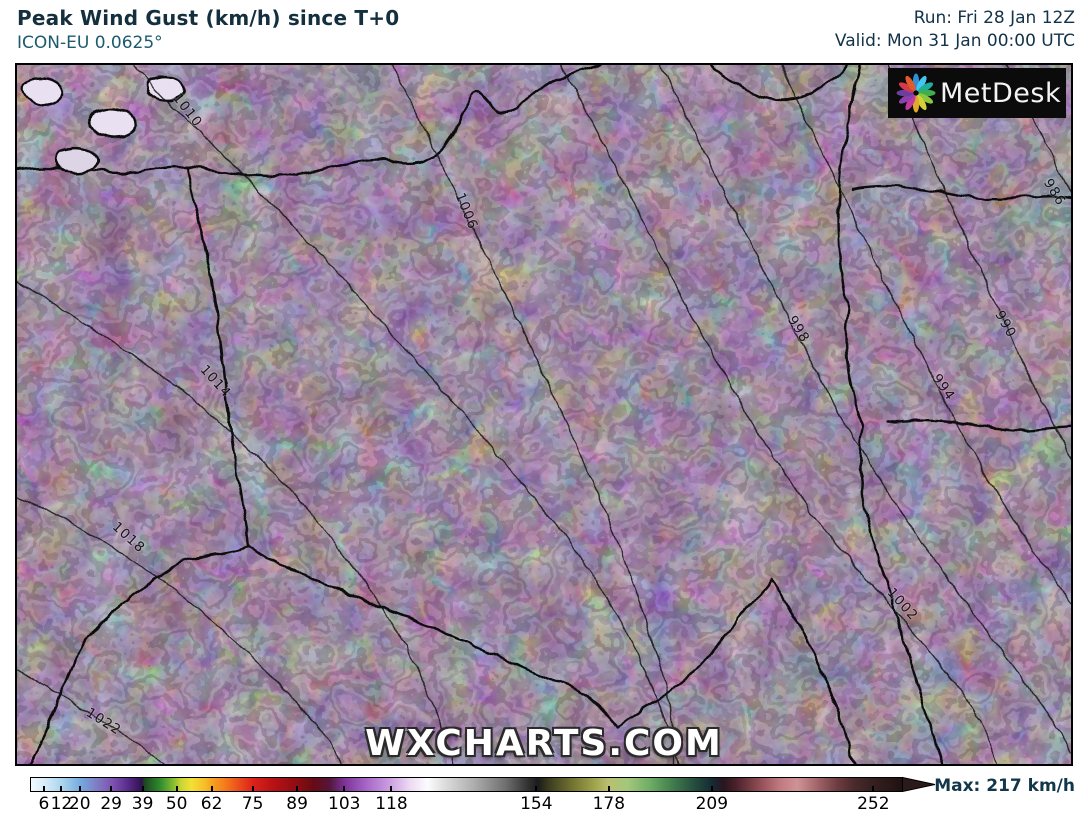 The width and height of the screenshot is (1088, 835). Describe the element at coordinates (79, 804) in the screenshot. I see `legend-tick-label: 20` at that location.